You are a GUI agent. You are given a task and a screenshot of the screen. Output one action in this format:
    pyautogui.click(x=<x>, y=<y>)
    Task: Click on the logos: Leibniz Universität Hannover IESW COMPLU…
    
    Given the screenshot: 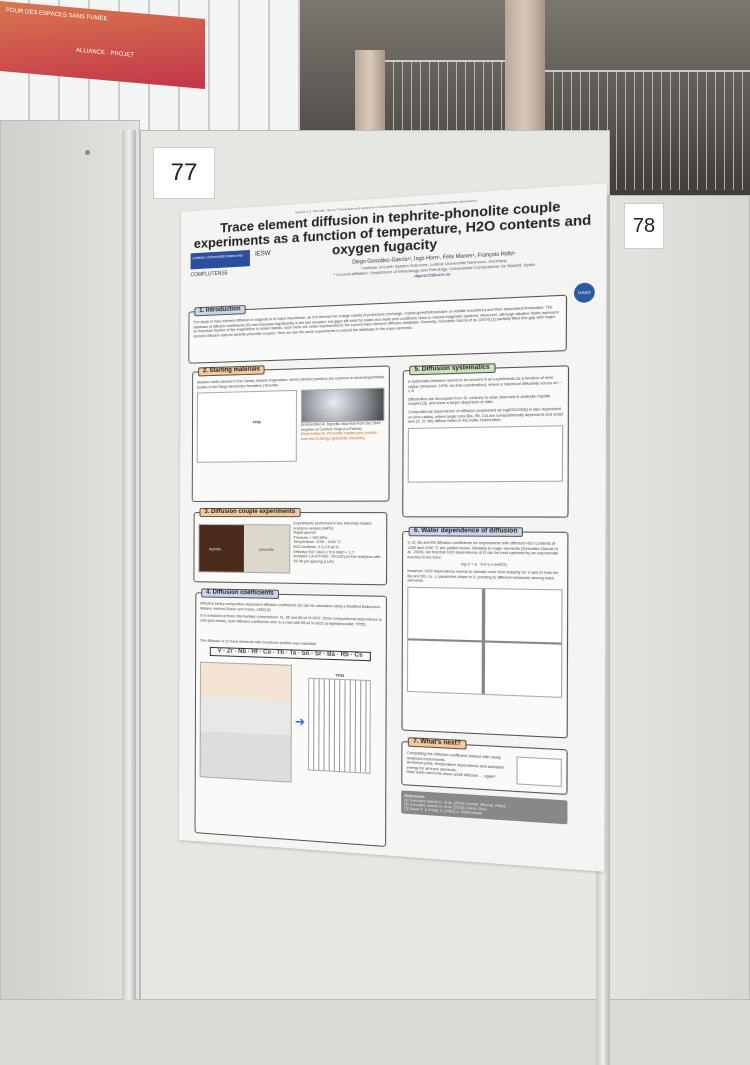 What is the action you would take?
    pyautogui.click(x=230, y=264)
    